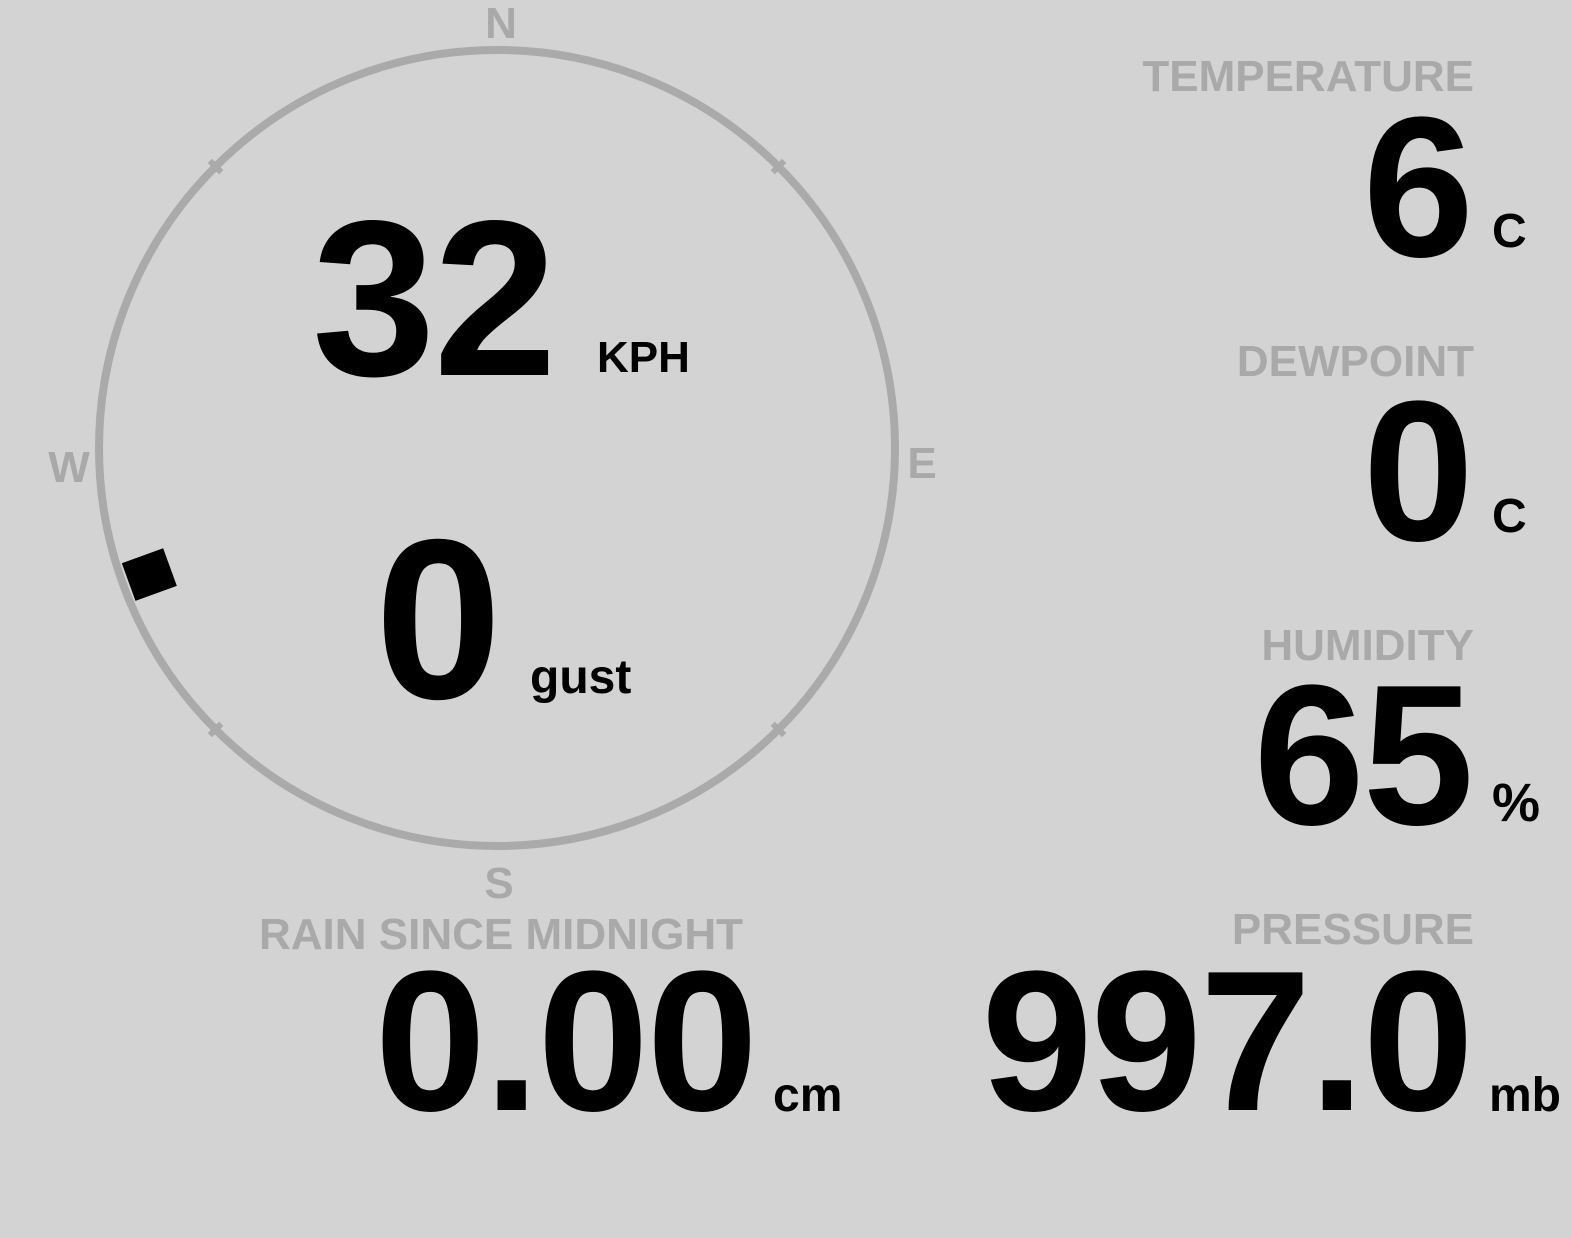 Image resolution: width=1571 pixels, height=1237 pixels. Describe the element at coordinates (438, 620) in the screenshot. I see `wind-gust-value: 0` at that location.